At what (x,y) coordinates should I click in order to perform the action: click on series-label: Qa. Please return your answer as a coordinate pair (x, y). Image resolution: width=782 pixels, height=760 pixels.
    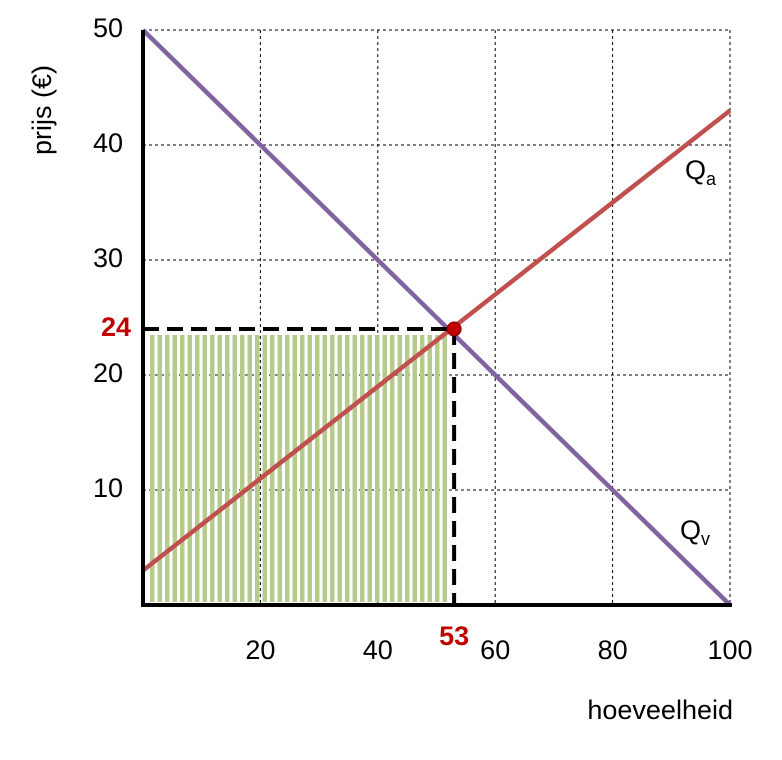
    Looking at the image, I should click on (701, 172).